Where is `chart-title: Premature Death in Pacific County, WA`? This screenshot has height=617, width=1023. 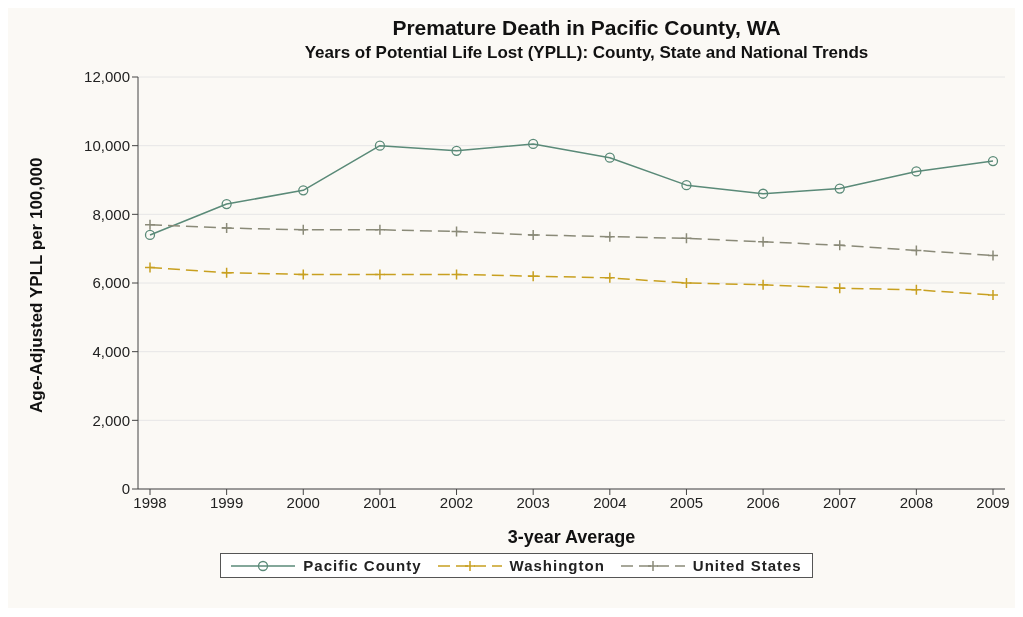
chart-title: Premature Death in Pacific County, WA is located at coordinates (586, 28).